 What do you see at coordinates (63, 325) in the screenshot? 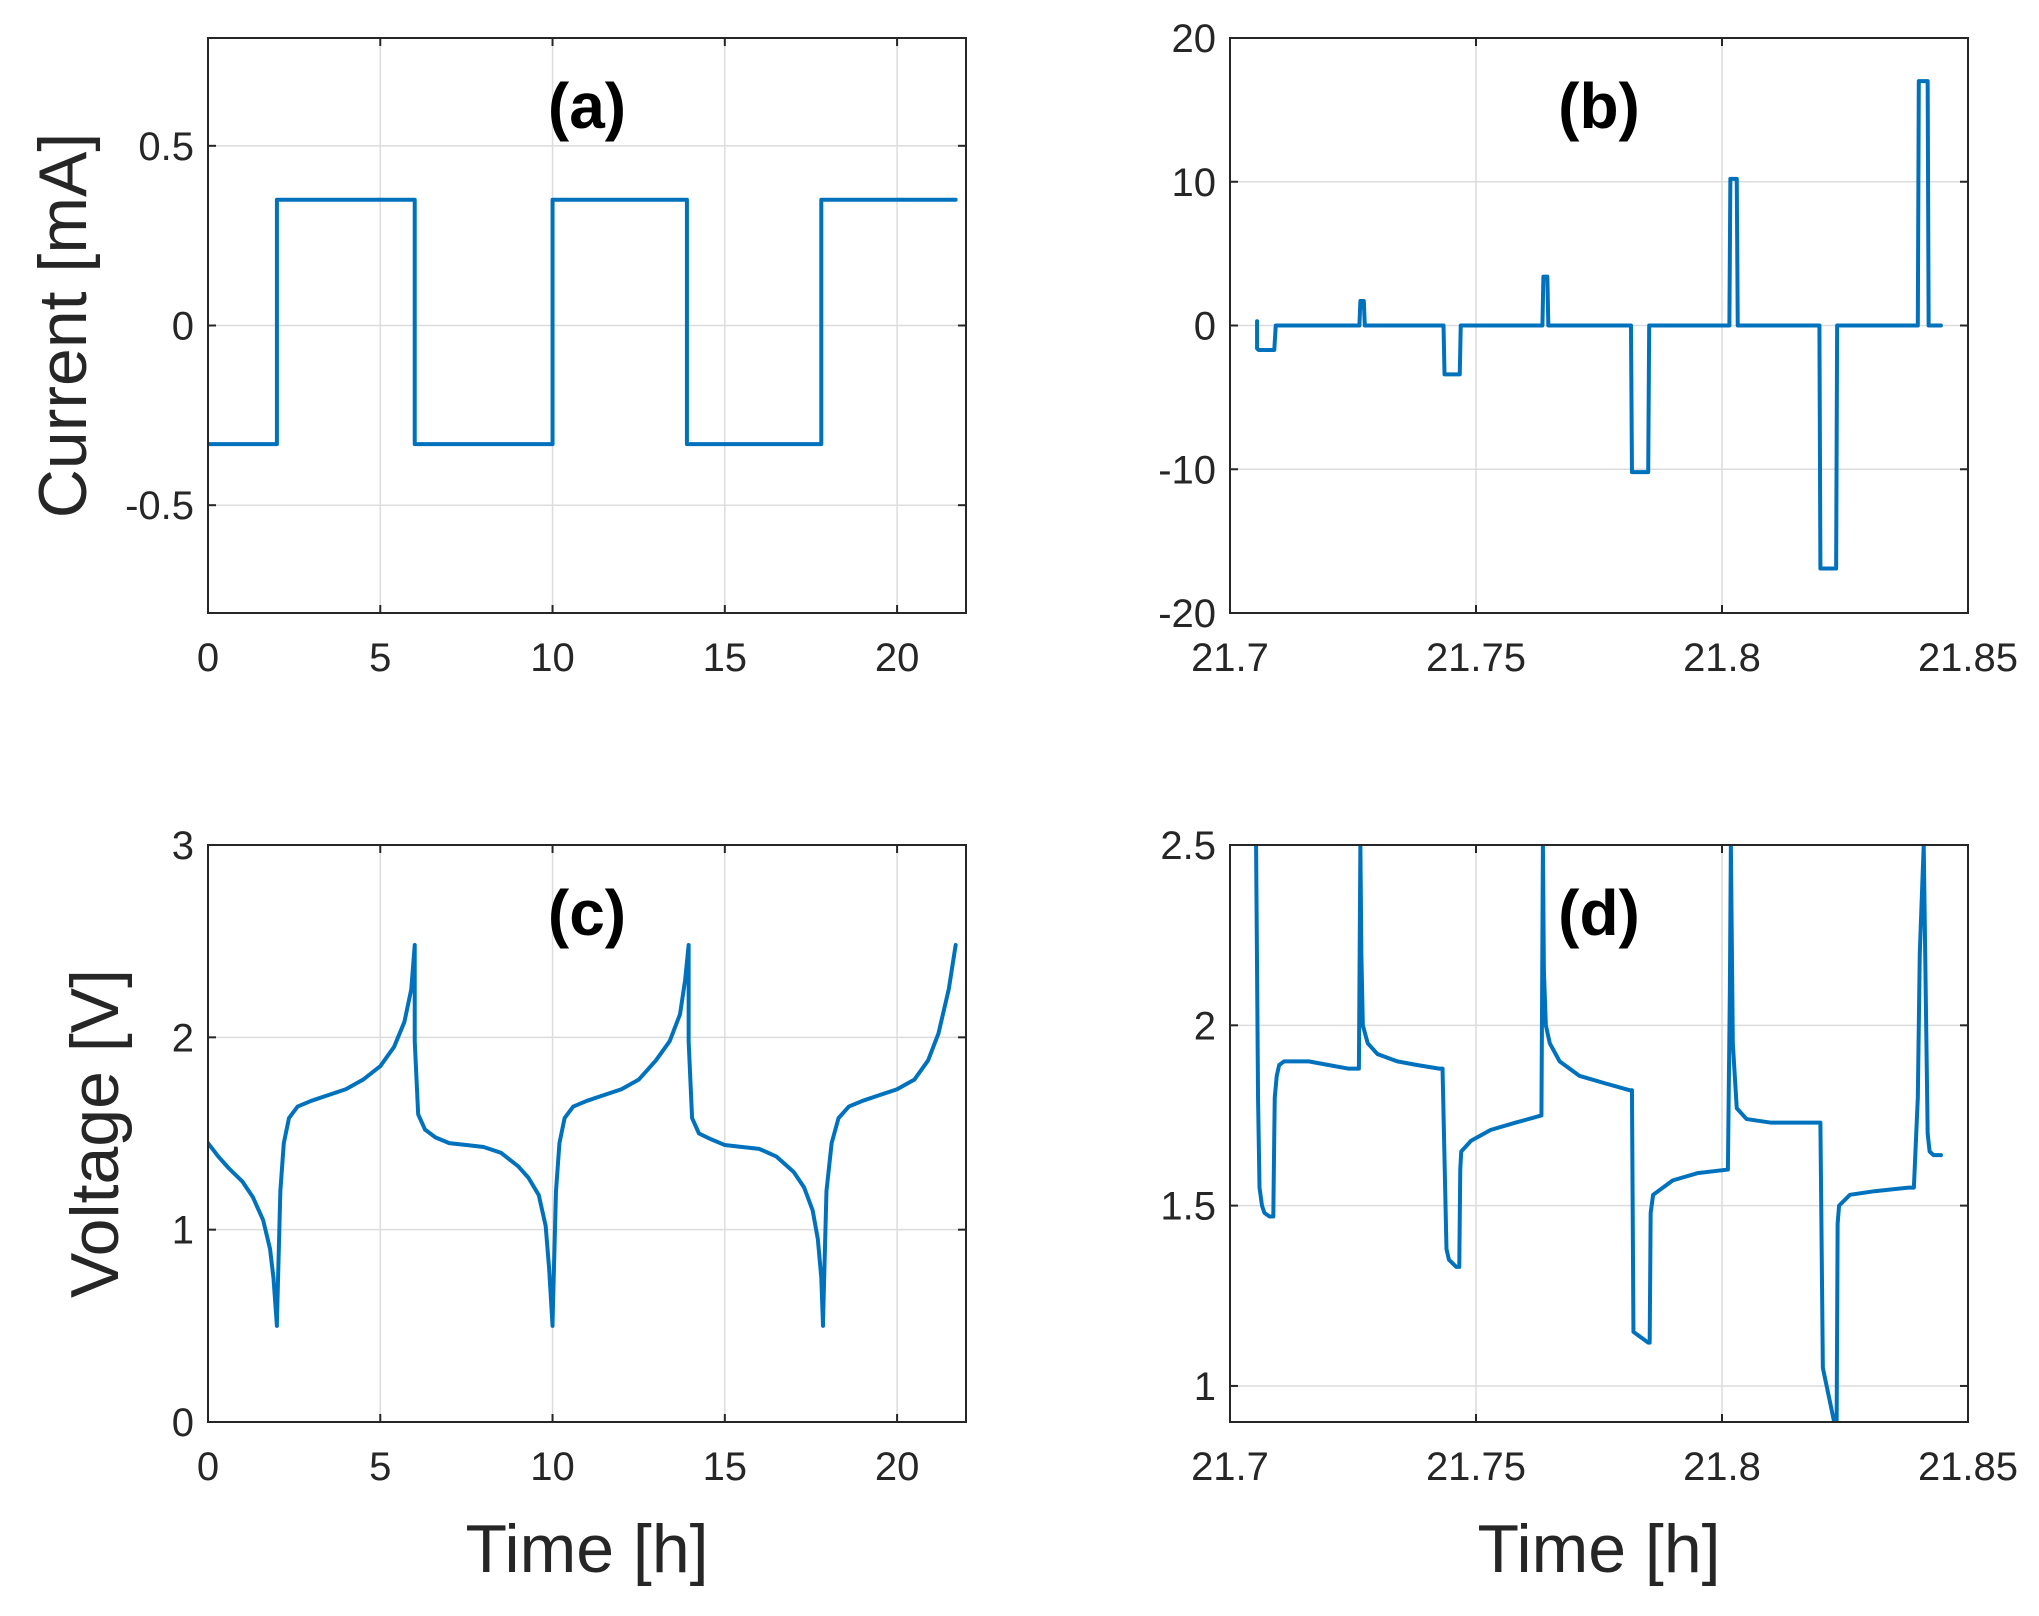
I see `y-axis-title: Current [mA]` at bounding box center [63, 325].